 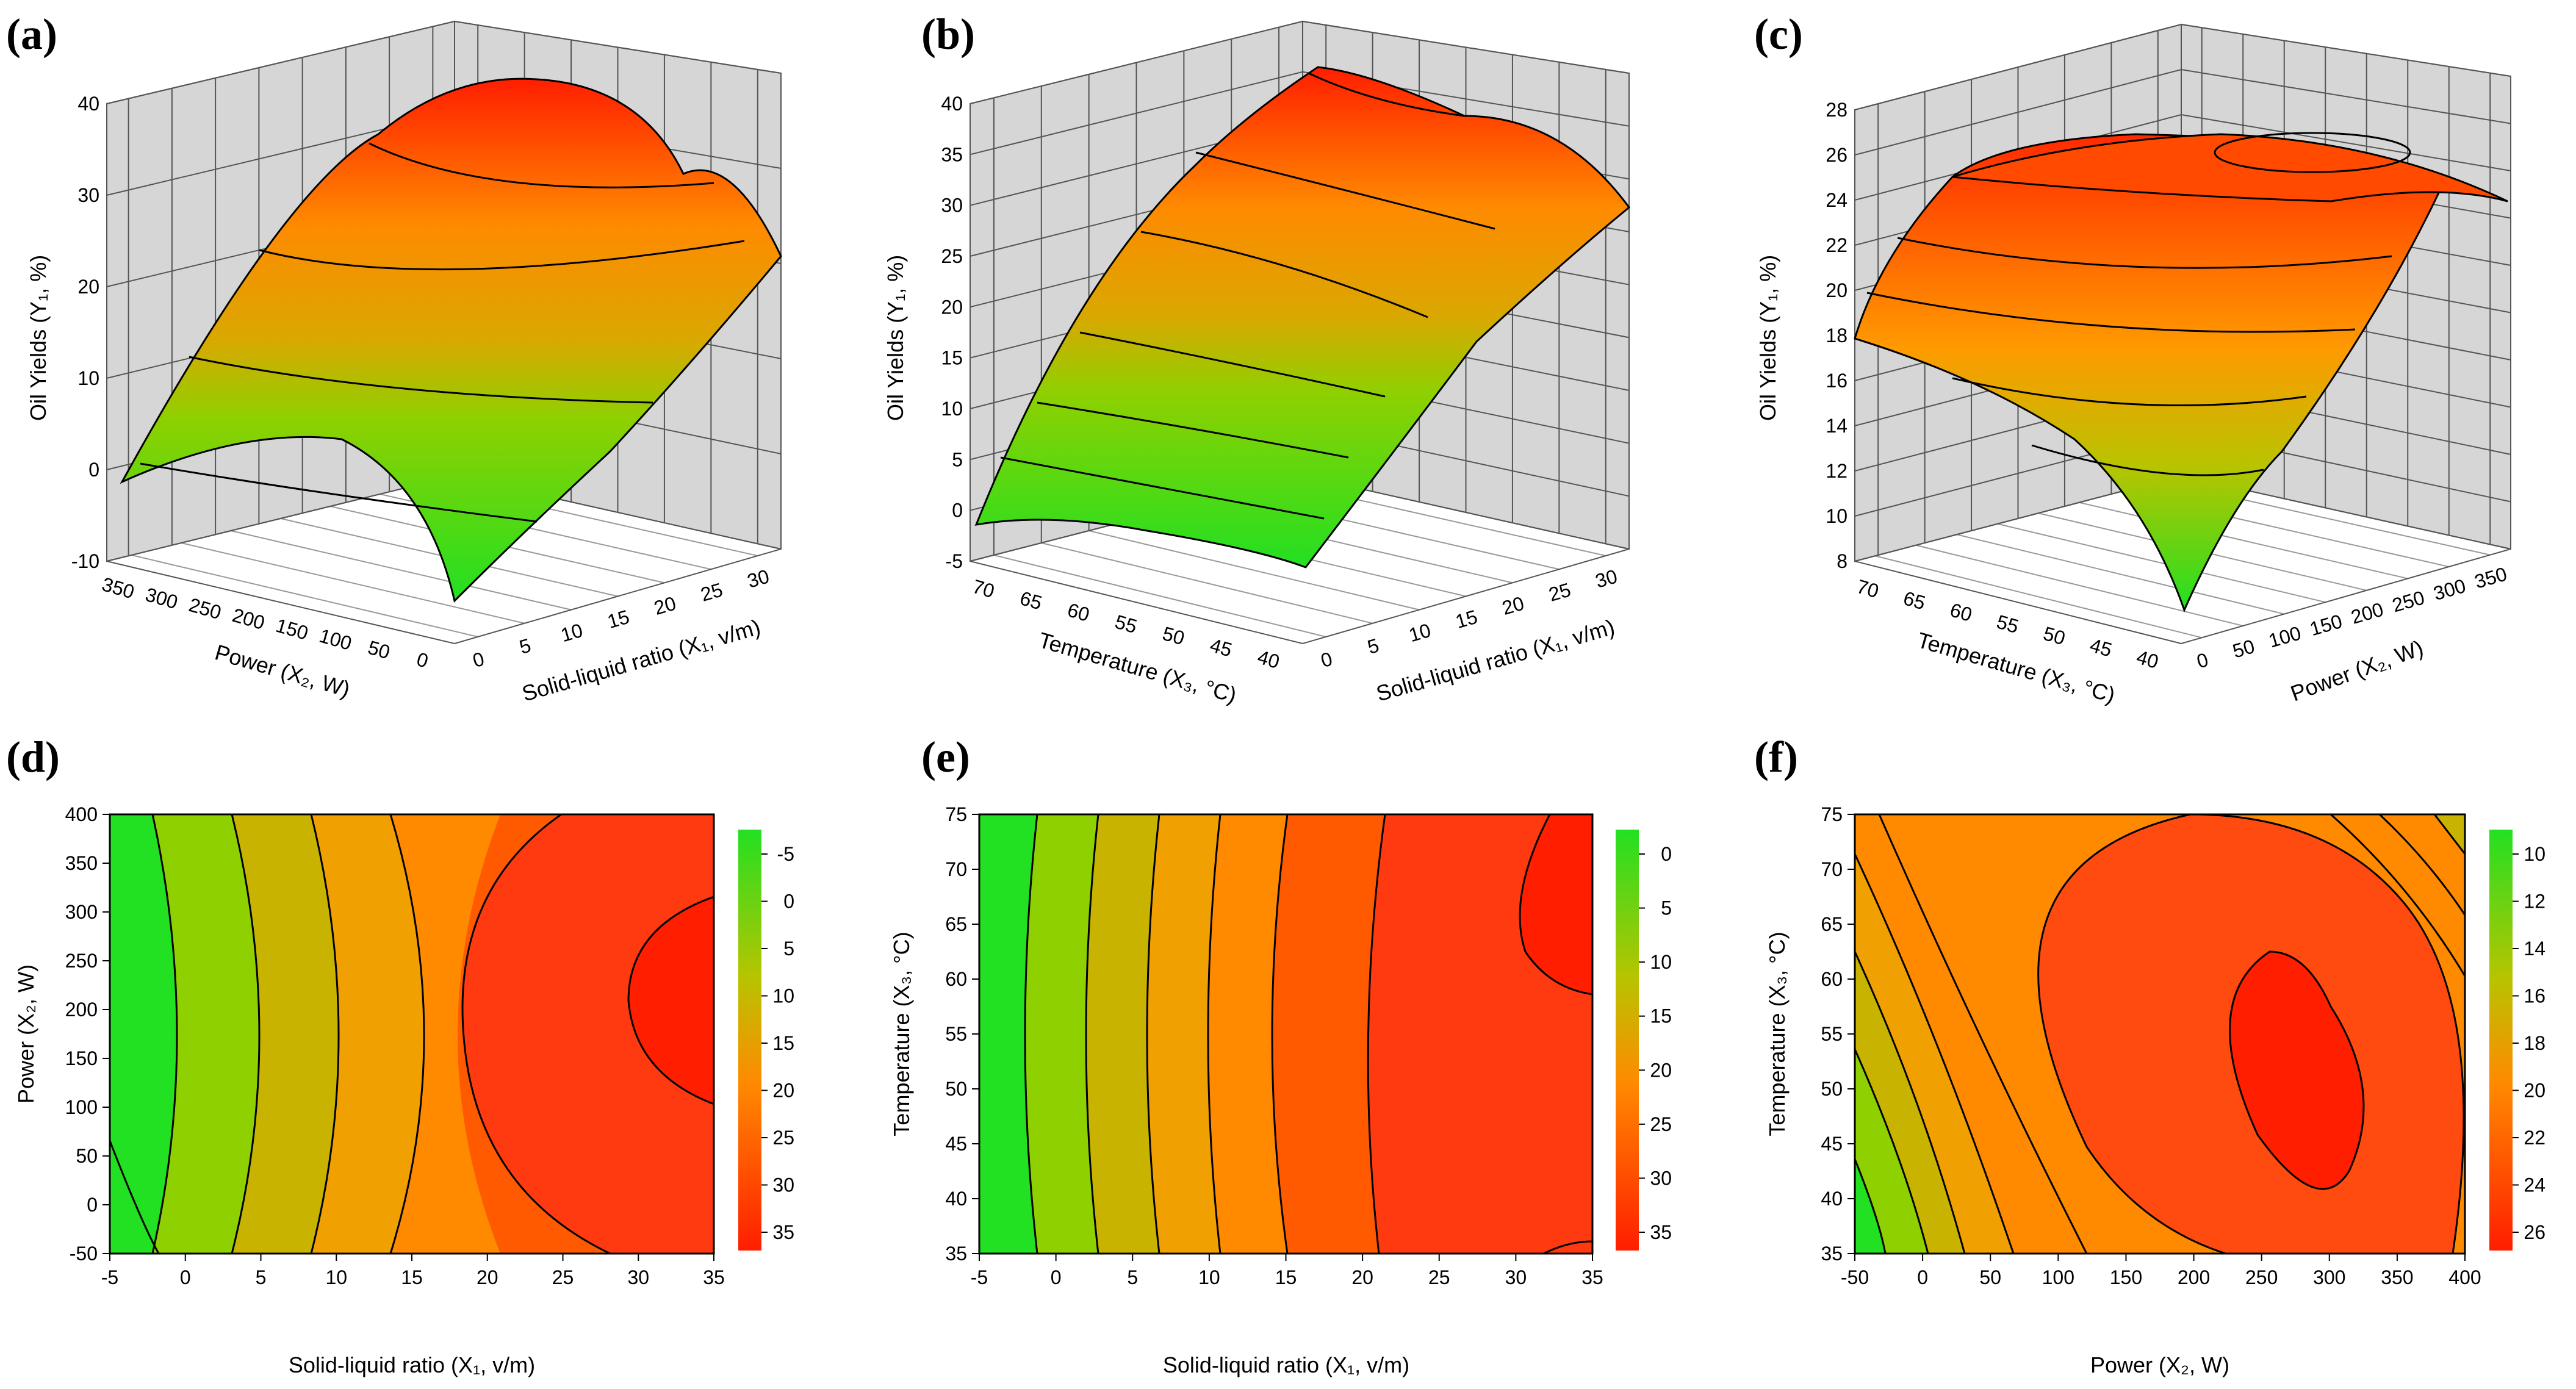 I want to click on panel-e-x-tick: 20, so click(x=1362, y=1277).